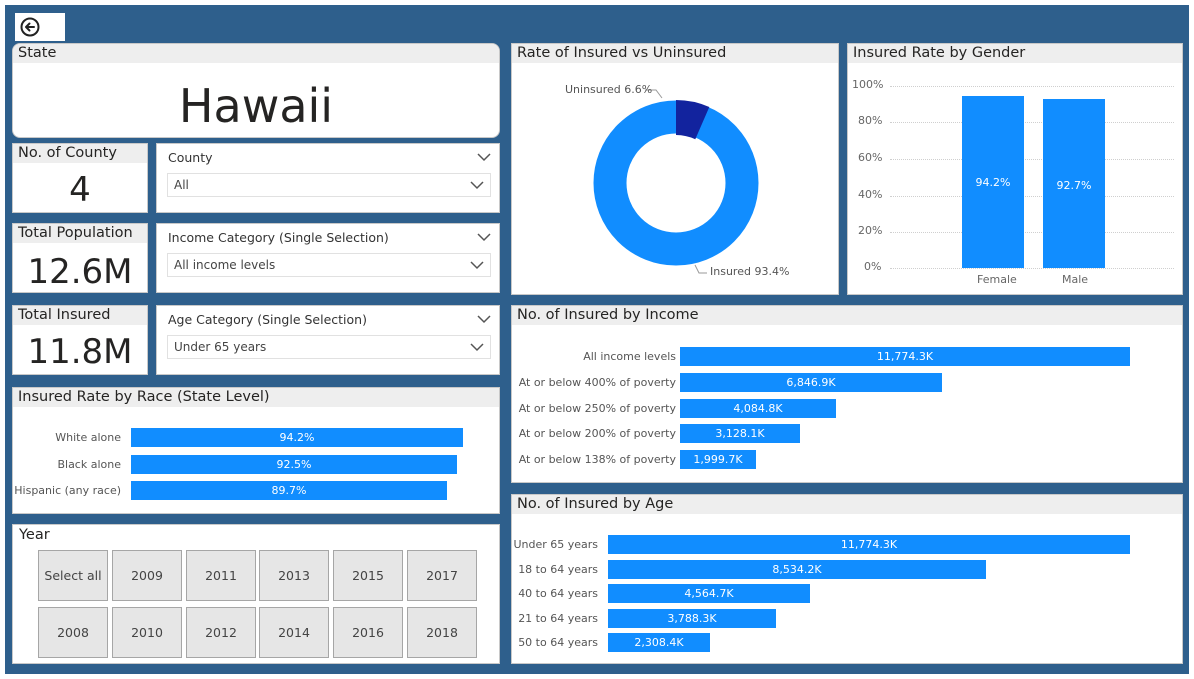 The image size is (1194, 679). I want to click on donut-slice-uninsured, so click(693, 120).